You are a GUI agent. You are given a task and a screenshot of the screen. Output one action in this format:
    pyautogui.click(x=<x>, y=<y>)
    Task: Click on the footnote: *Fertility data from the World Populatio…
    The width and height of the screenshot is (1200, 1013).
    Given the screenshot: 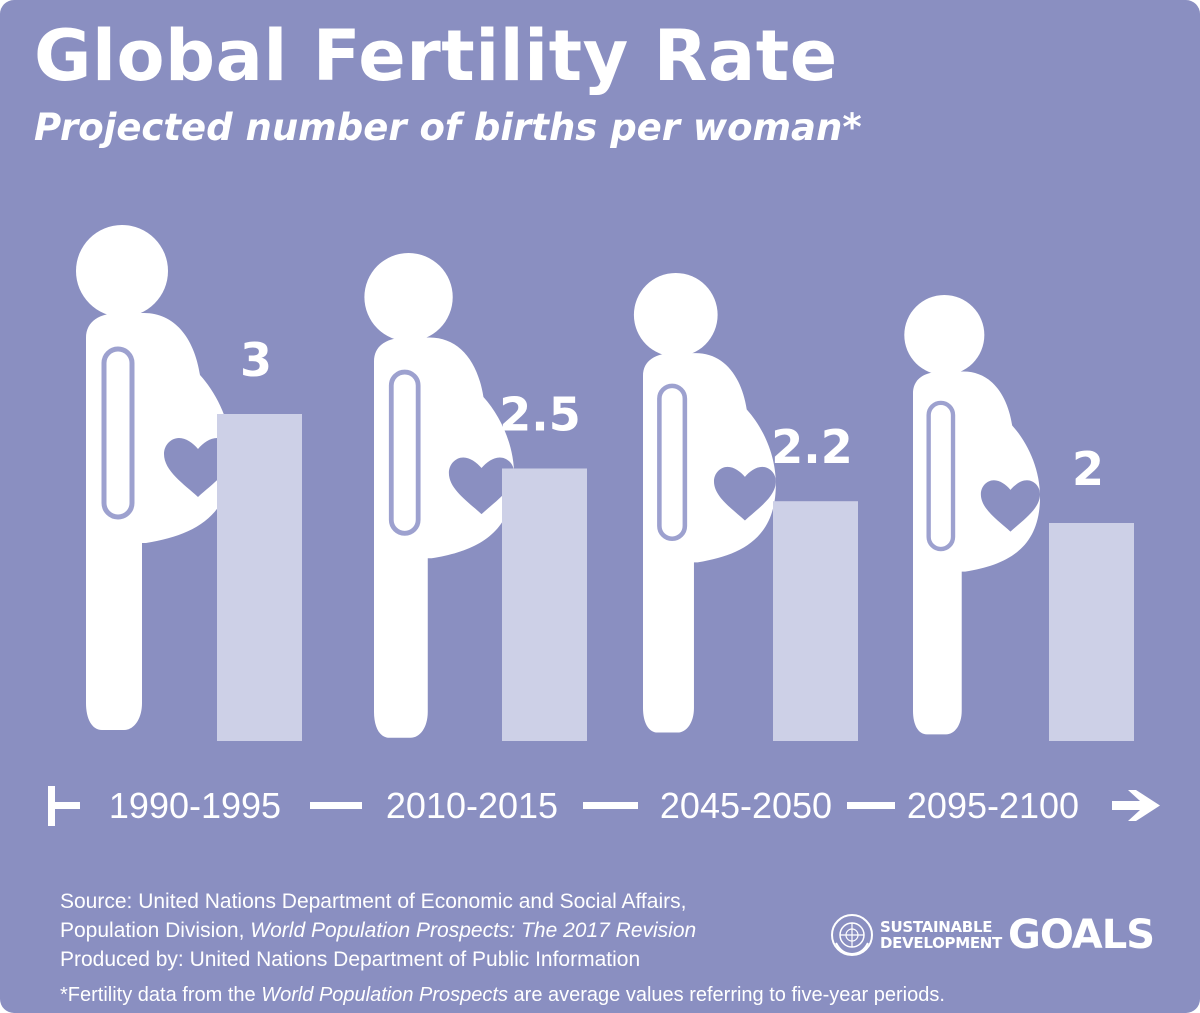 What is the action you would take?
    pyautogui.click(x=502, y=995)
    